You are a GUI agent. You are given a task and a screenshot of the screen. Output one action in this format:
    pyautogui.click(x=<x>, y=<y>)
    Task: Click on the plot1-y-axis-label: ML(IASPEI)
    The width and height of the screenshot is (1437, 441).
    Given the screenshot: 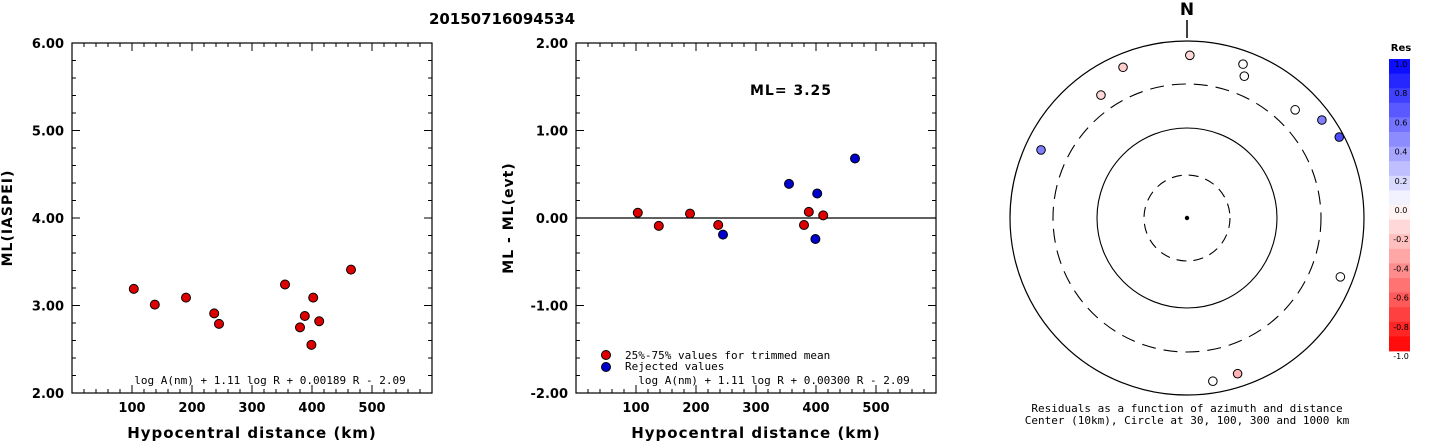 What is the action you would take?
    pyautogui.click(x=8, y=218)
    